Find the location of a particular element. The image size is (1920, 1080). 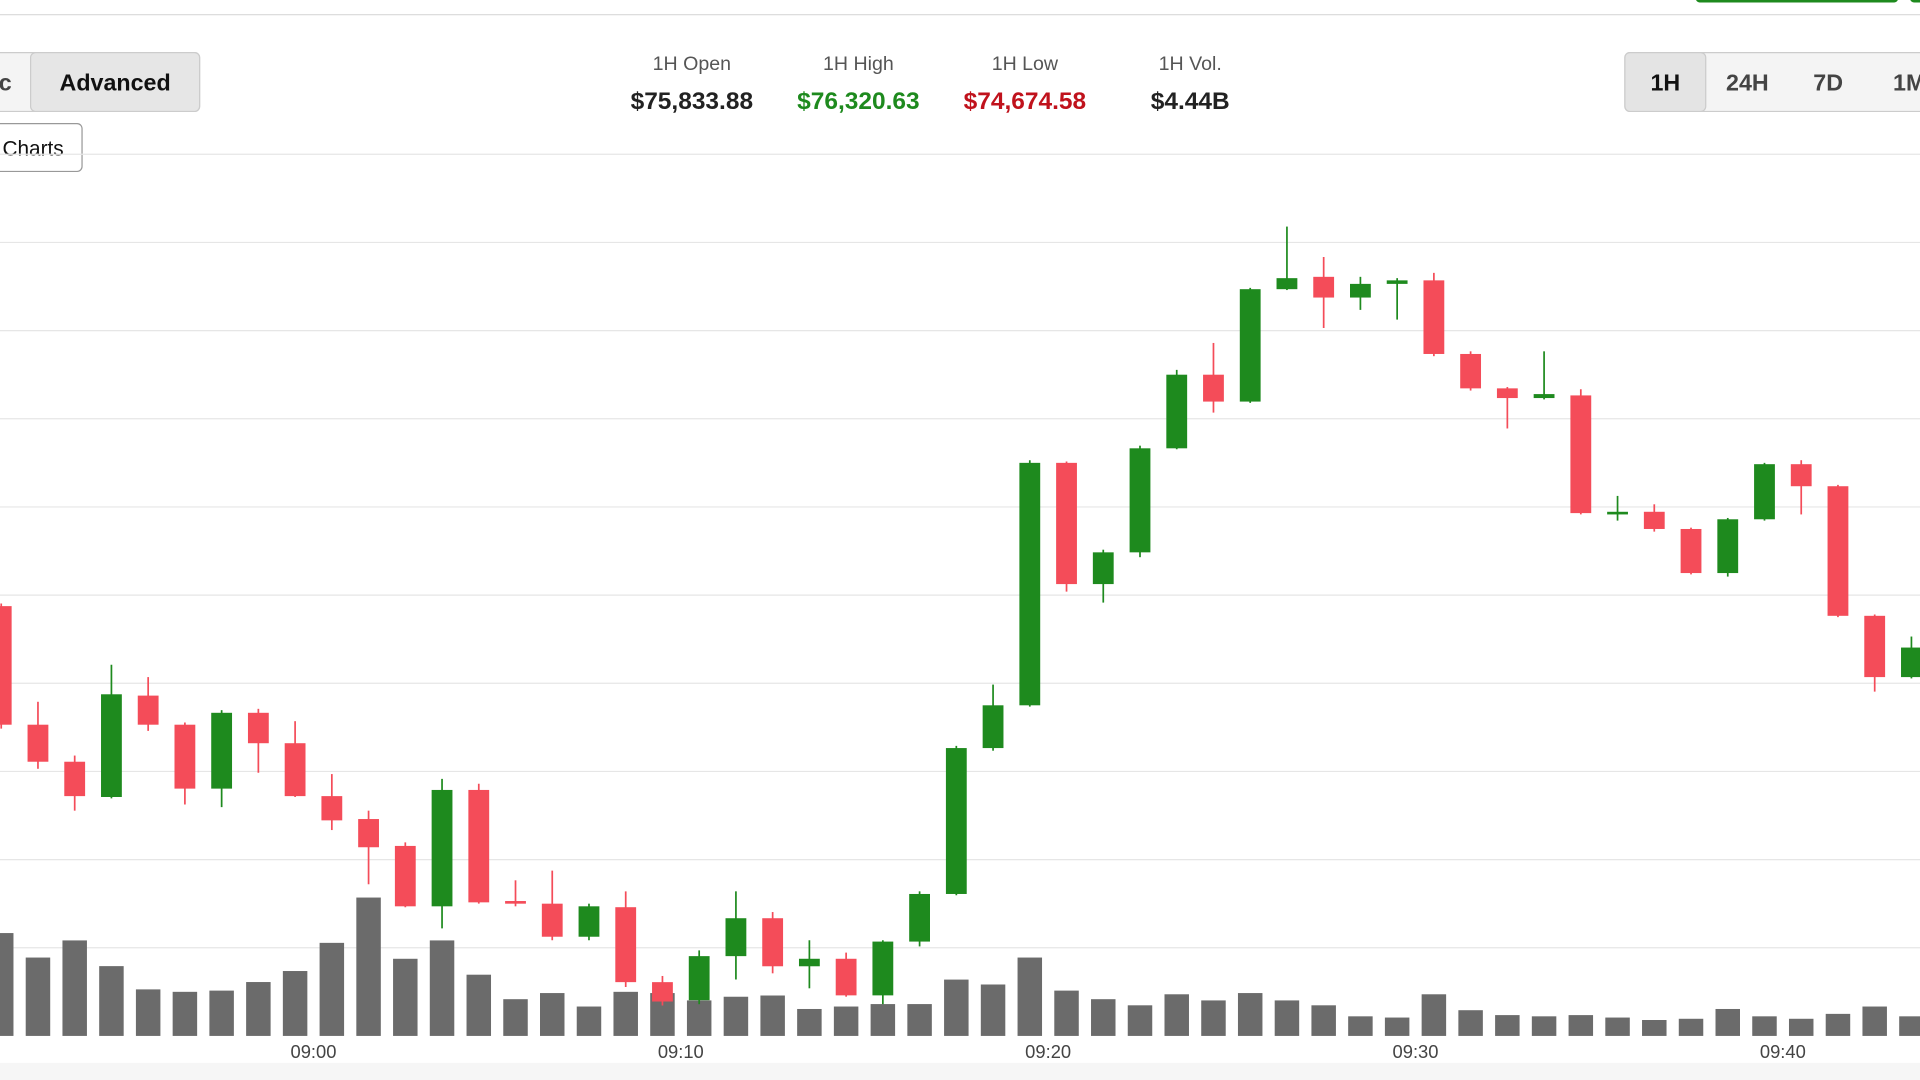

stat-value: $76,320.63 is located at coordinates (858, 101).